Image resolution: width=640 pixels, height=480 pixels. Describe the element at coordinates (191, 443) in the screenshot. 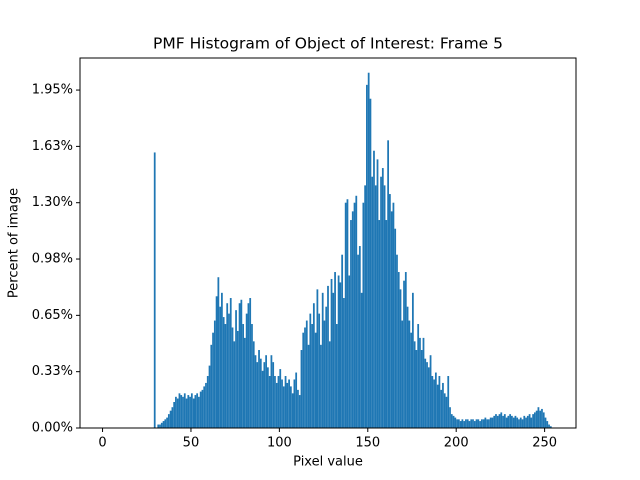

I see `x-tick-label: 50` at that location.